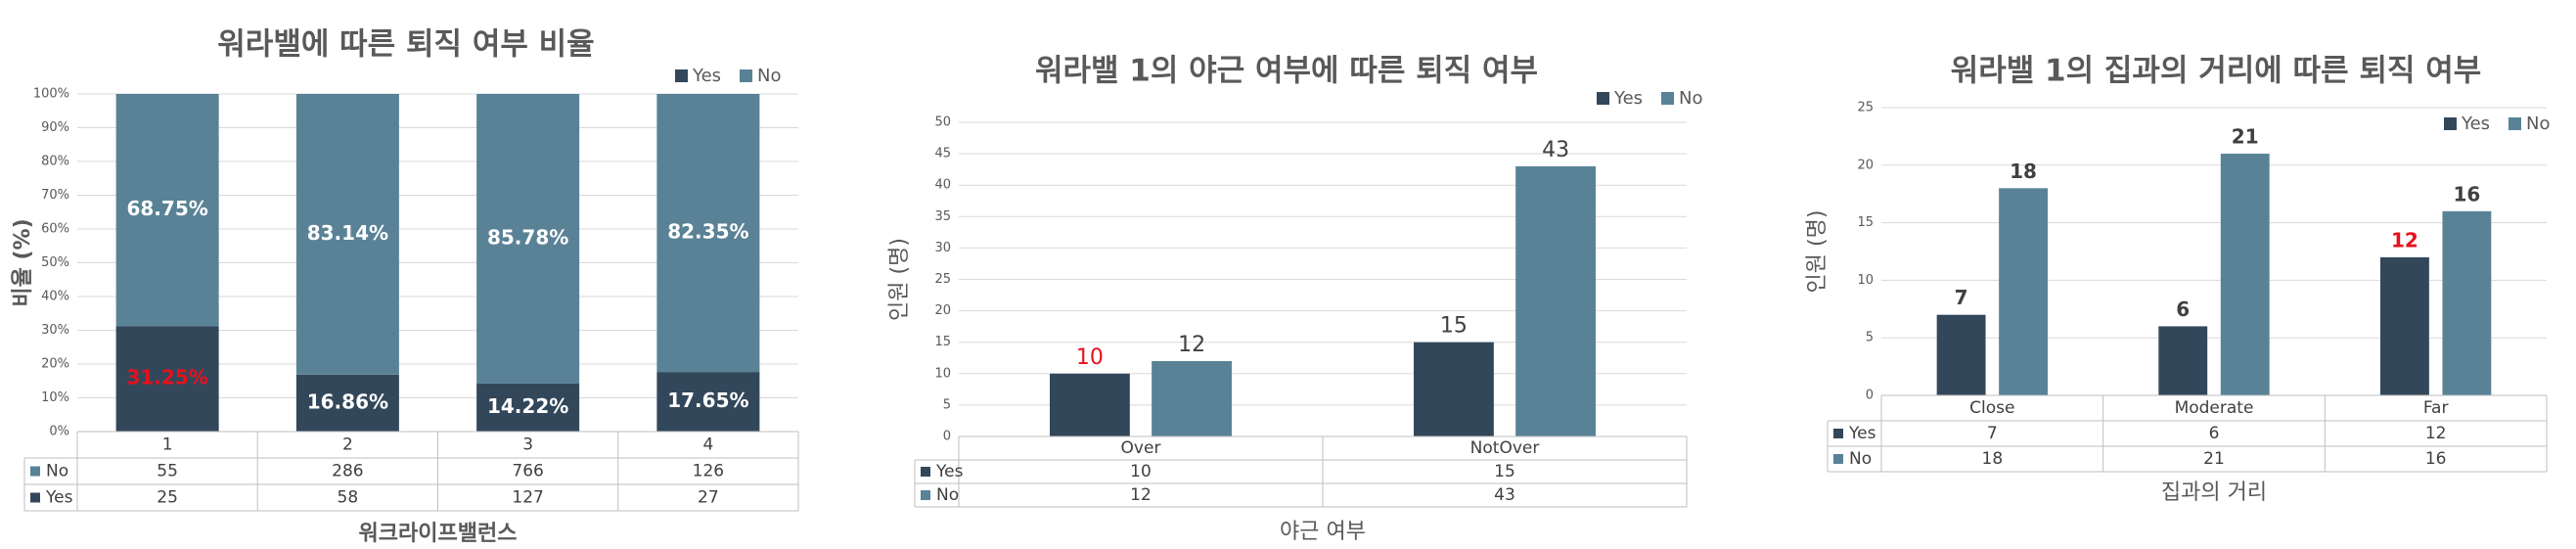 The width and height of the screenshot is (2576, 549). What do you see at coordinates (1505, 448) in the screenshot?
I see `x-tick-label: NotOver` at bounding box center [1505, 448].